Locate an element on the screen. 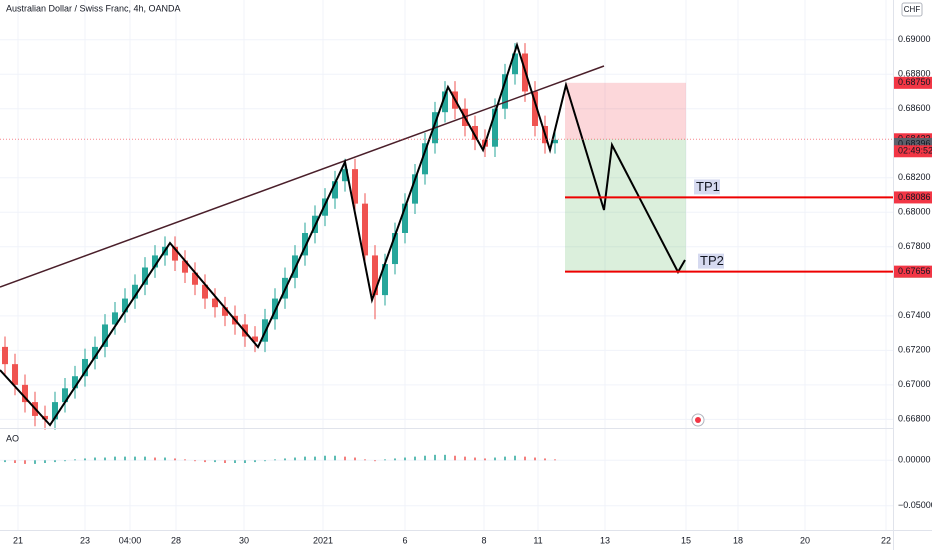  x-tick-label: 6 is located at coordinates (404, 540).